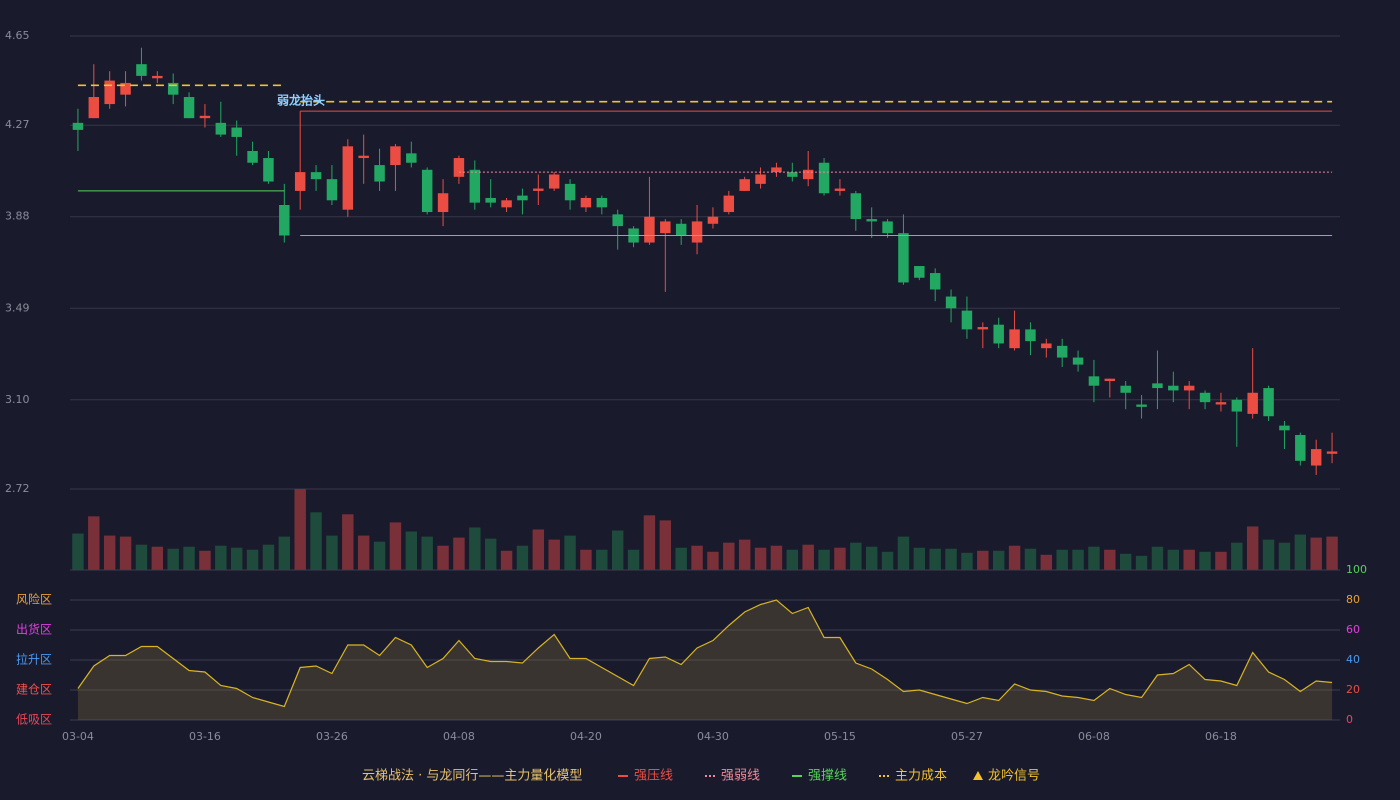 This screenshot has height=800, width=1400. What do you see at coordinates (1356, 569) in the screenshot?
I see `y2-tick-label: 100` at bounding box center [1356, 569].